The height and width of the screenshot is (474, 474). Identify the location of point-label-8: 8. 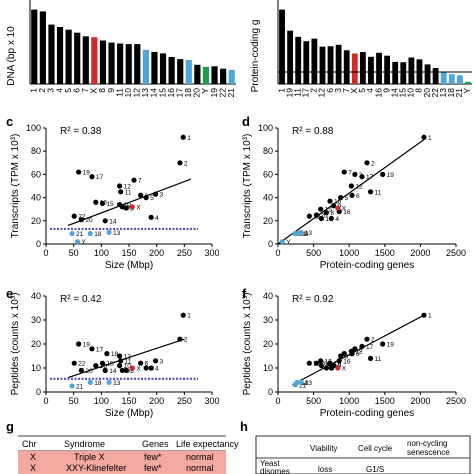
(332, 213).